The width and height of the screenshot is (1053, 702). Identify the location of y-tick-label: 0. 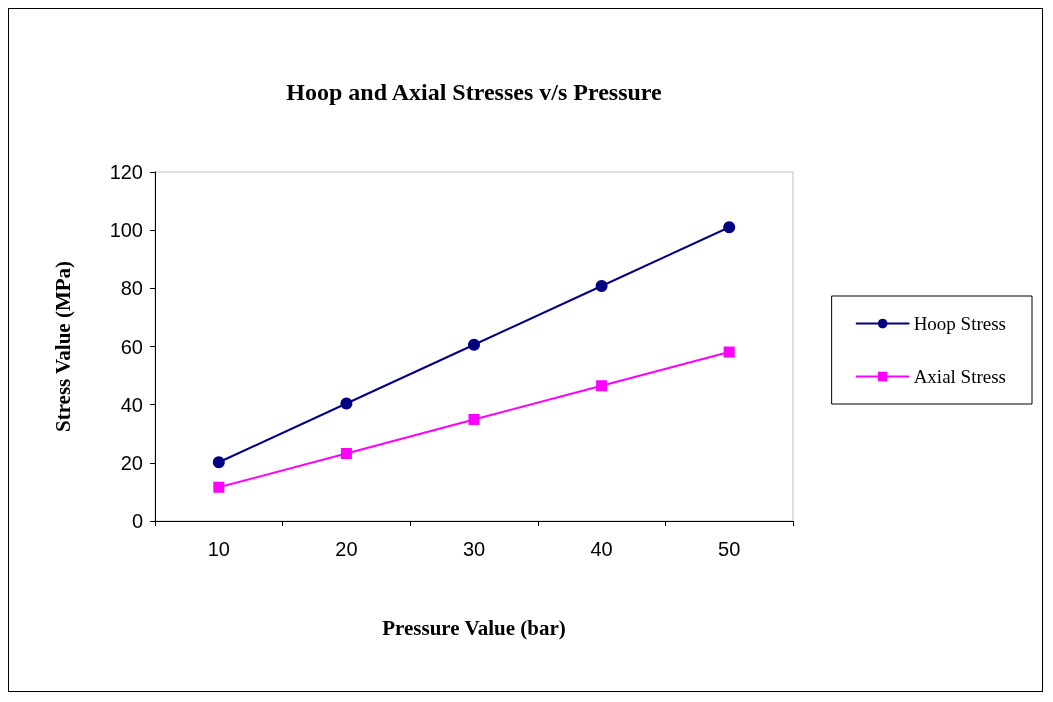
(137, 521).